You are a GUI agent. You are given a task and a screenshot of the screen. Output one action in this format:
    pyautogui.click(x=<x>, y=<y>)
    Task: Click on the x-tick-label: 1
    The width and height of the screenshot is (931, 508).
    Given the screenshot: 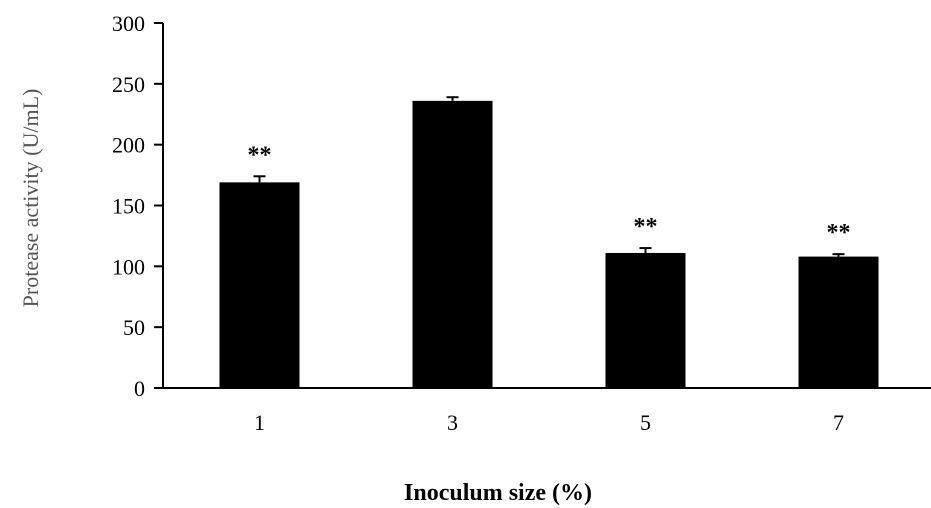 What is the action you would take?
    pyautogui.click(x=259, y=422)
    